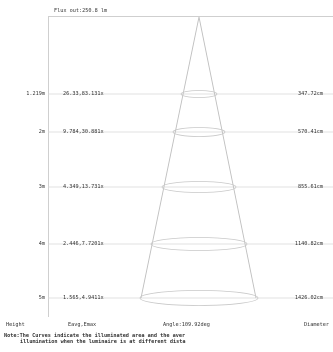 Image resolution: width=333 pixels, height=352 pixels. I want to click on lux-label-5: 1.565,4.9411x, so click(83, 298).